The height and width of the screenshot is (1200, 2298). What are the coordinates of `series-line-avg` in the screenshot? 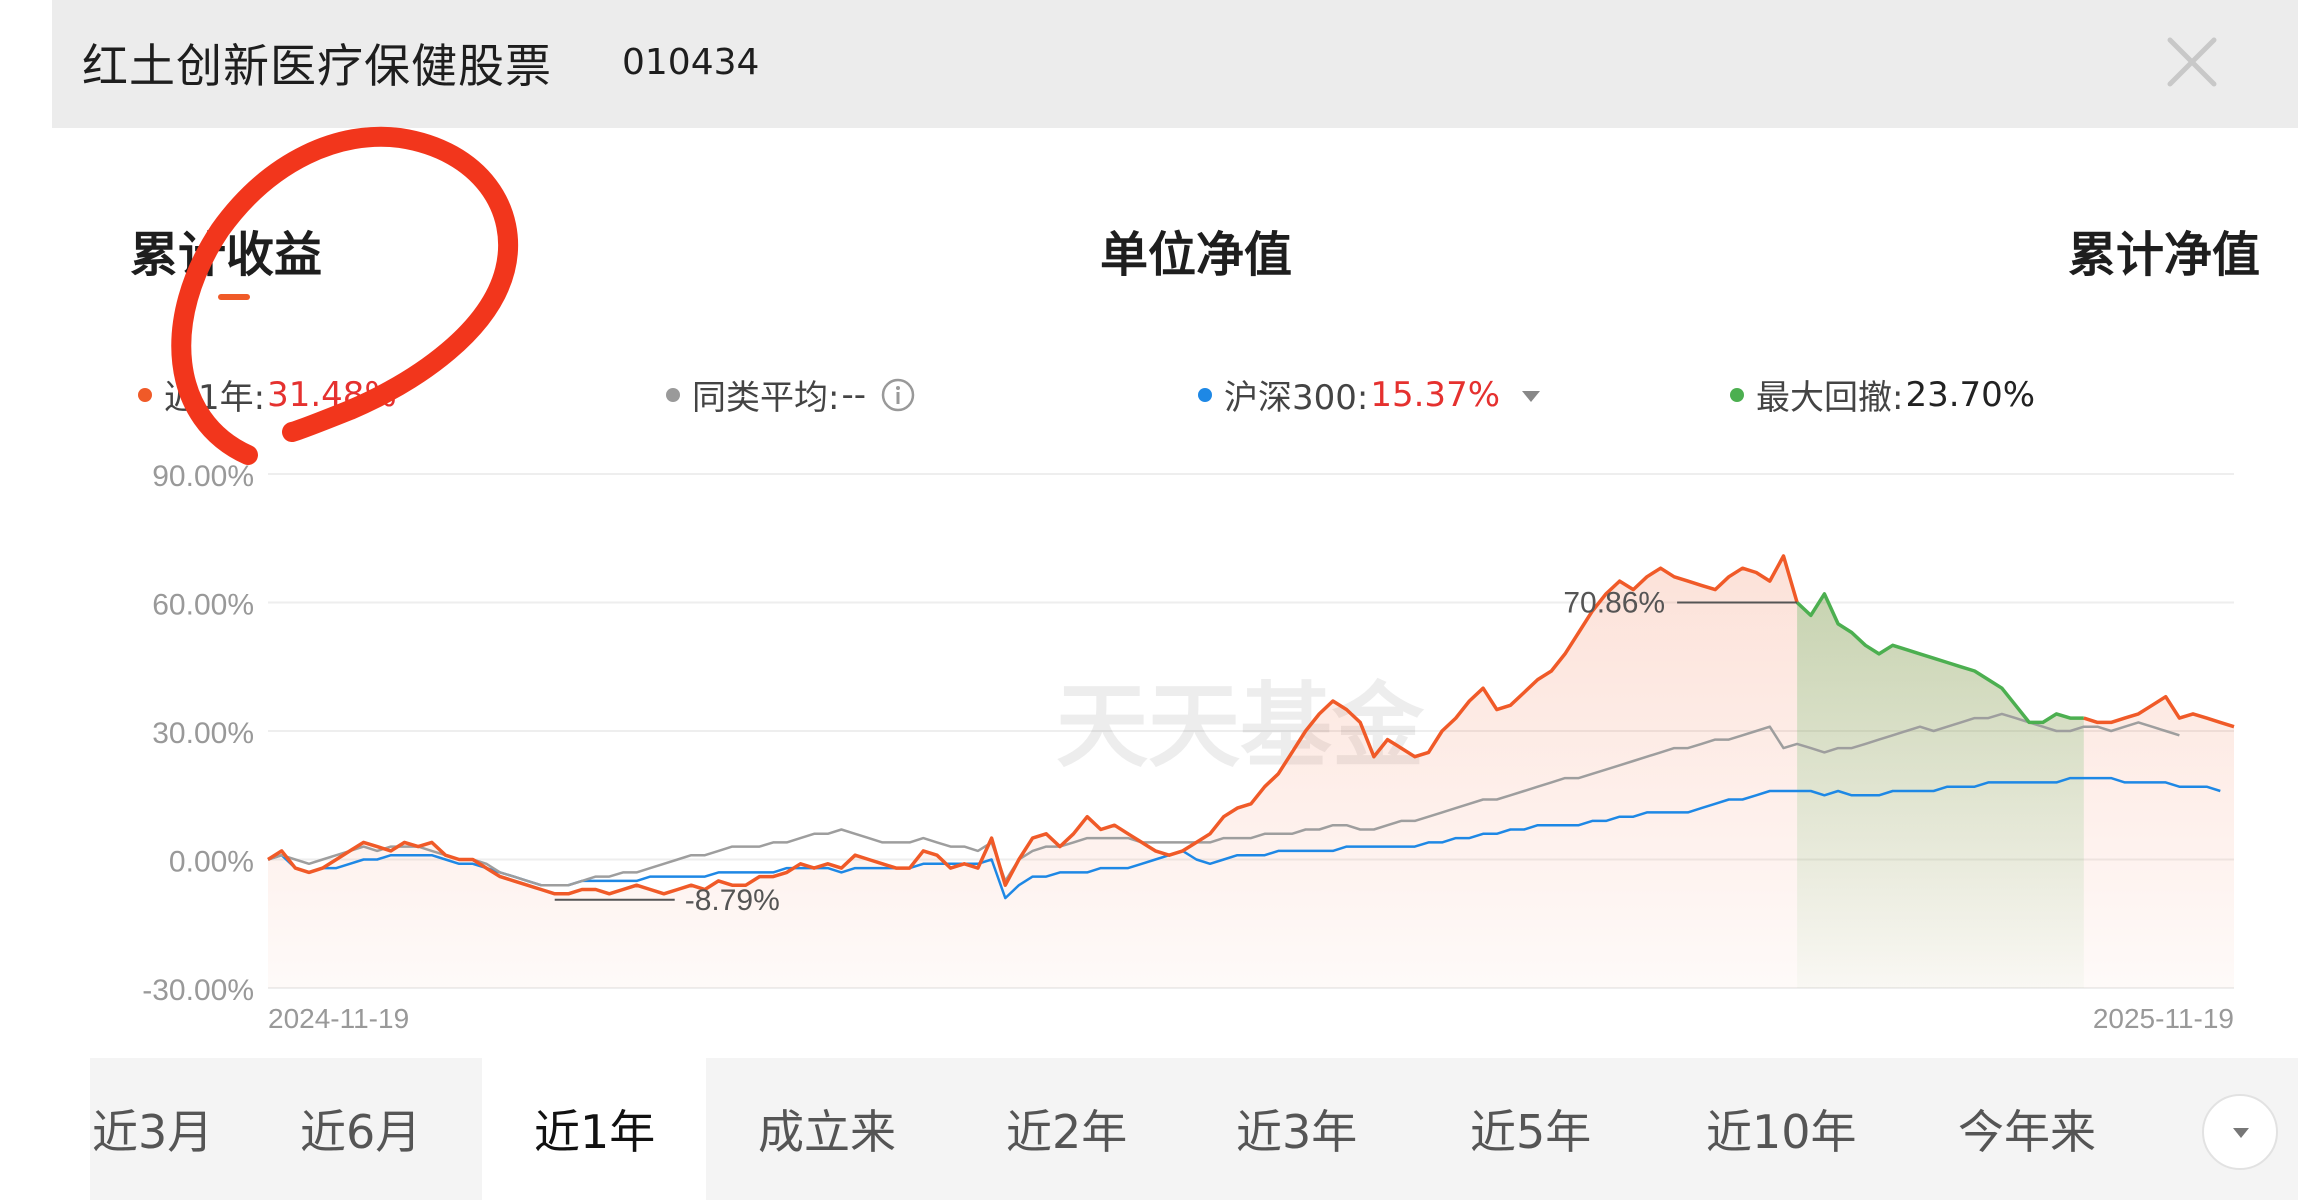 It's located at (1223, 799).